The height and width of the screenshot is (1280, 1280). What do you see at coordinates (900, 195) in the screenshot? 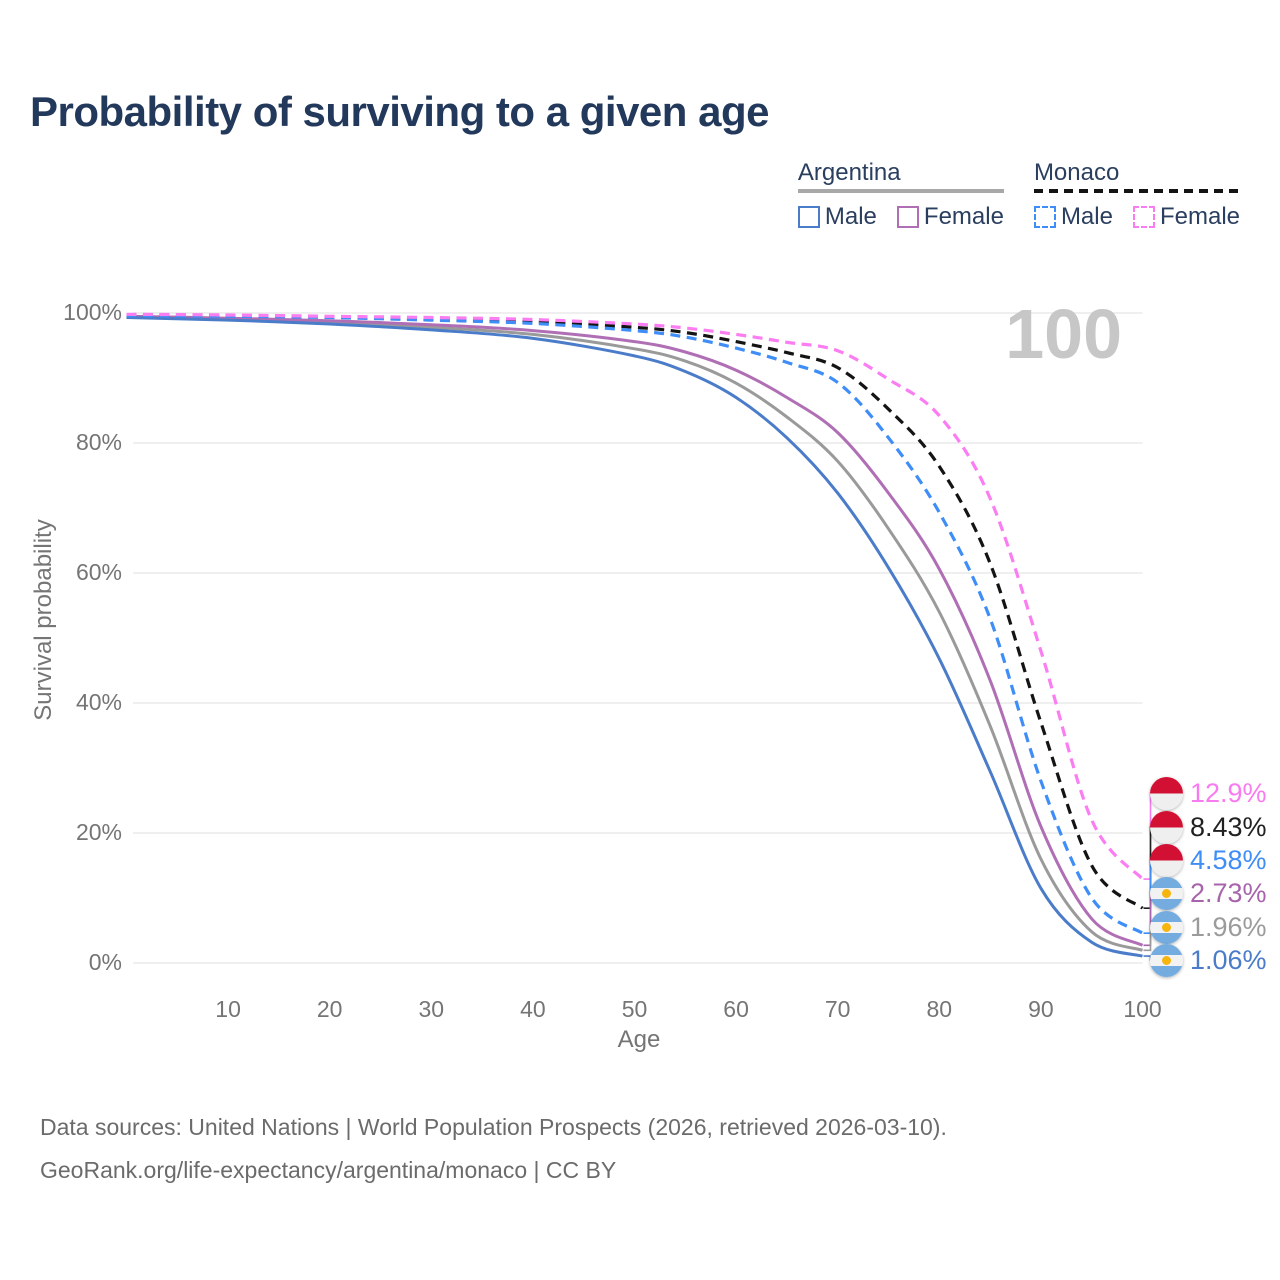
I see `legend-group-argentina: Argentina Male Female` at bounding box center [900, 195].